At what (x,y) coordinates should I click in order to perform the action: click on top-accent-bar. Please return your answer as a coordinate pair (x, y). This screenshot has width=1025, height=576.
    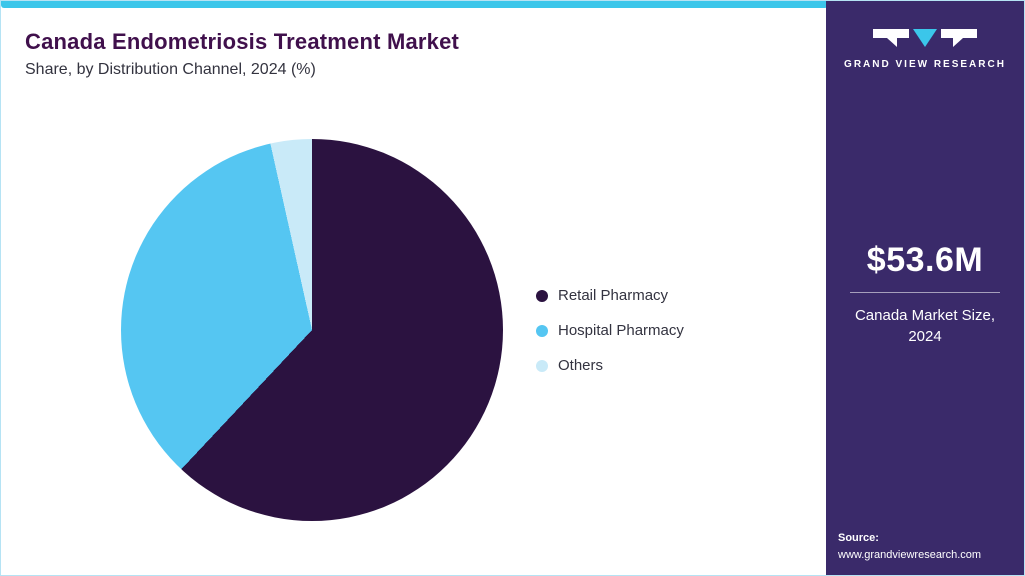
    Looking at the image, I should click on (414, 4).